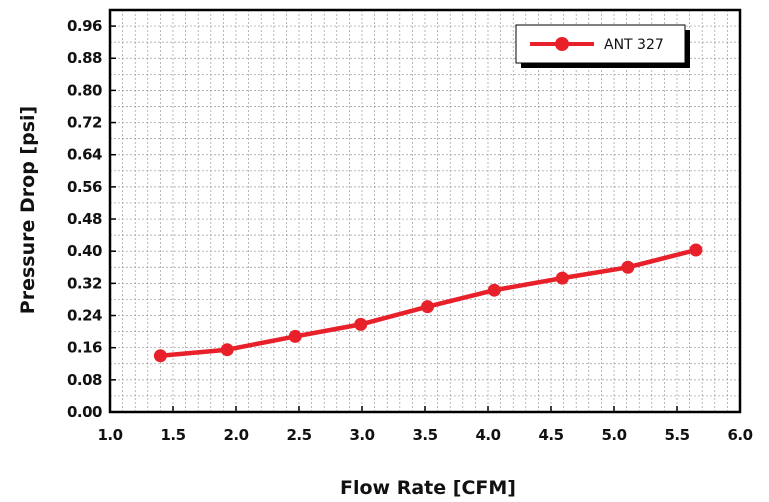 This screenshot has height=502, width=769. Describe the element at coordinates (84, 26) in the screenshot. I see `y-tick-label: 0.96` at that location.